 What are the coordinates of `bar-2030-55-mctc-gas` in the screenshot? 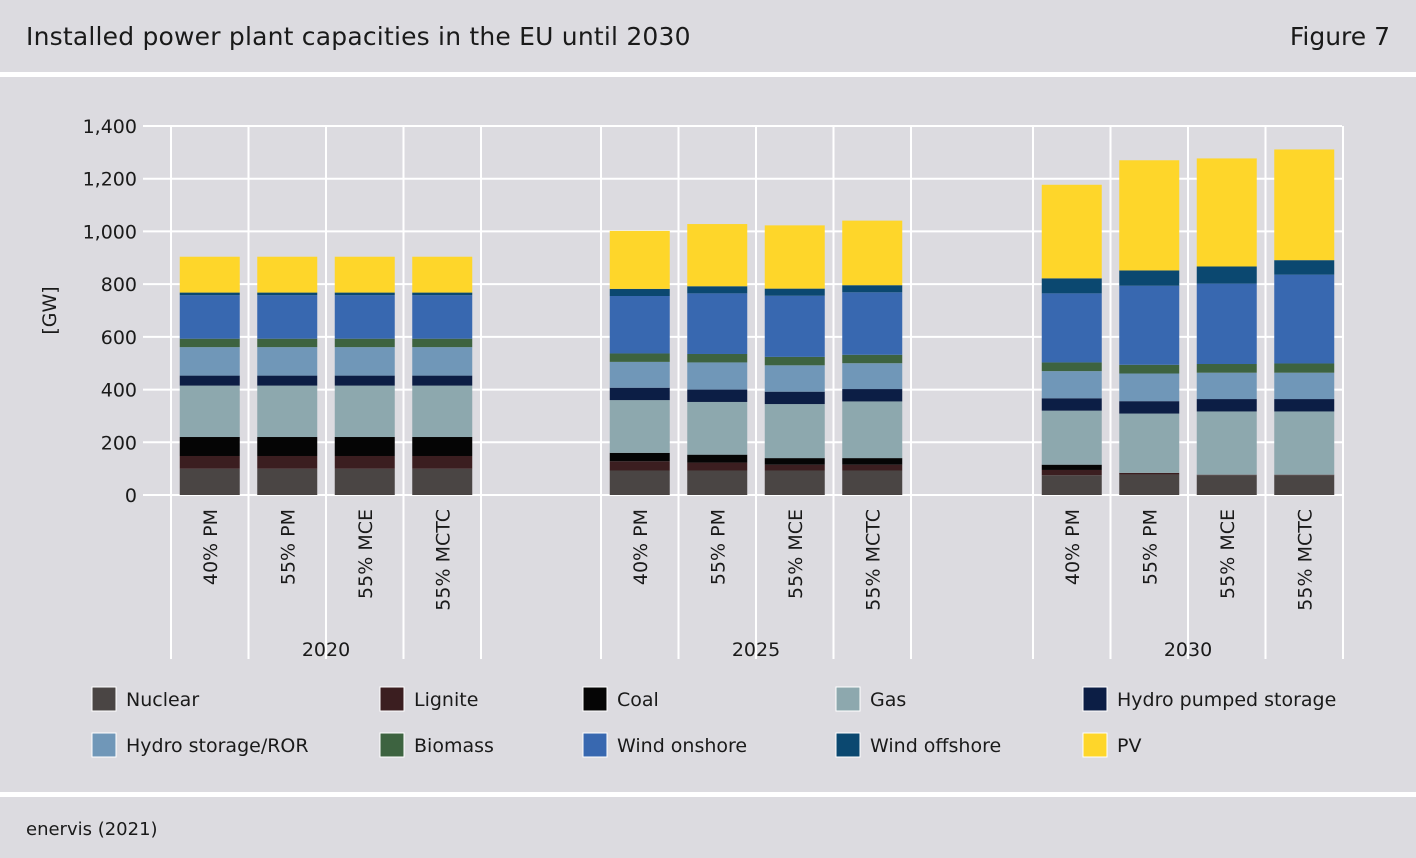 It's located at (1304, 443).